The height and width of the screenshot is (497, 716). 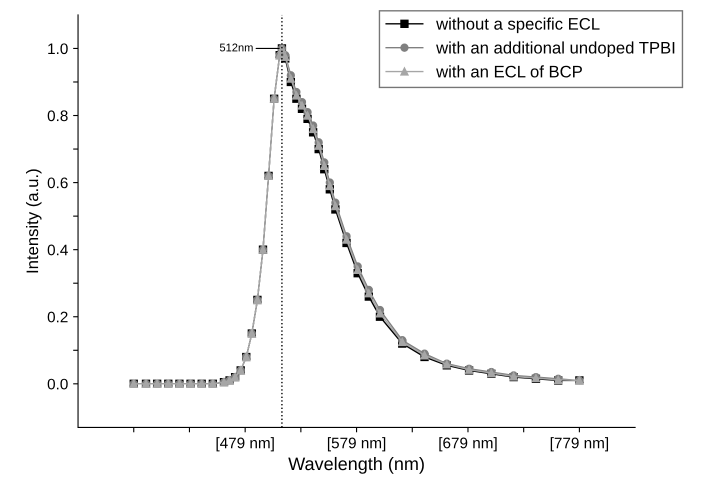 What do you see at coordinates (245, 444) in the screenshot?
I see `x-tick-label: [479 nm]` at bounding box center [245, 444].